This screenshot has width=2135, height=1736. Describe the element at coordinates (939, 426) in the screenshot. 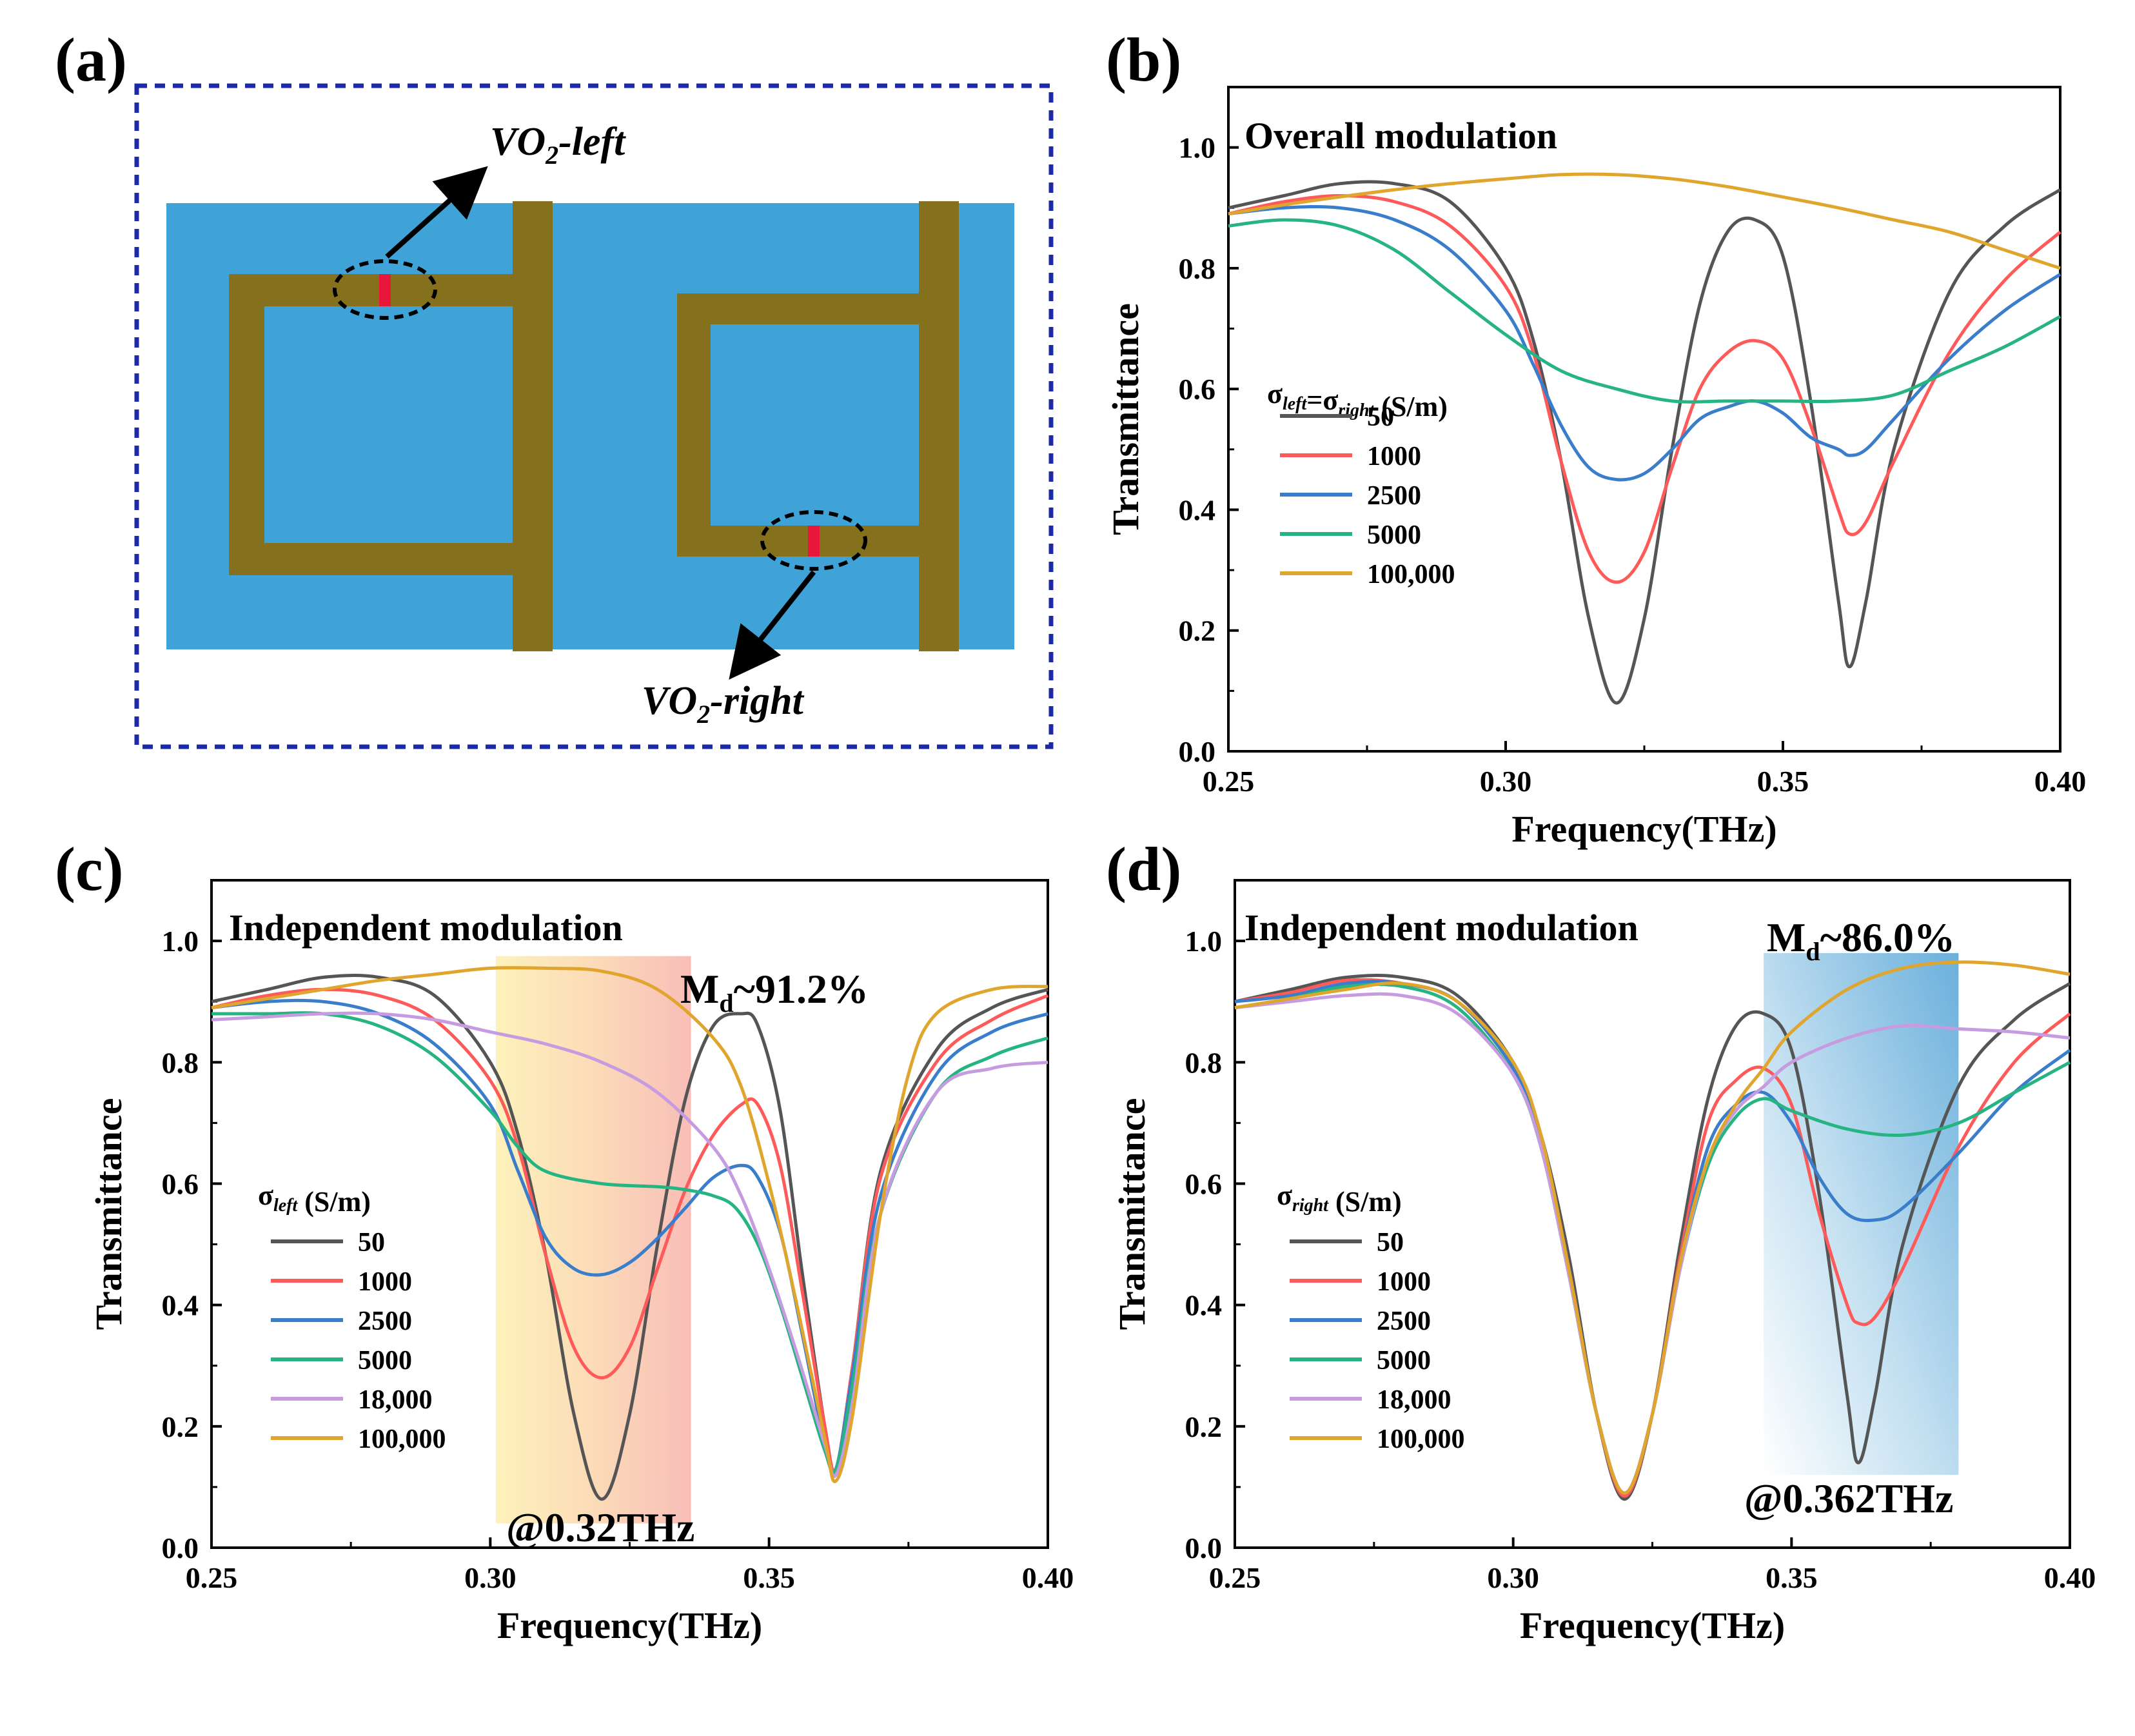

I see `right-resonator-bar` at that location.